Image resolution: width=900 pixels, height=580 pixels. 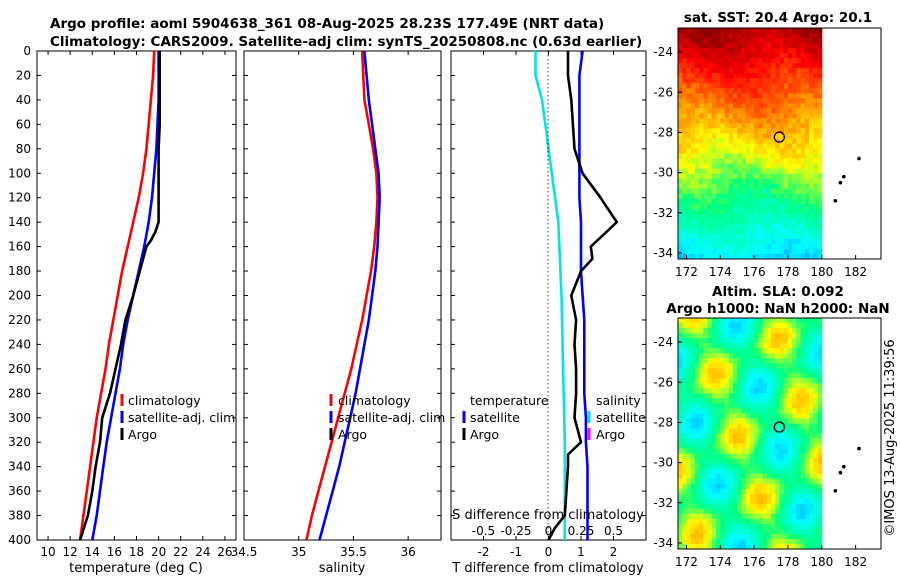 I want to click on x-tick-label: 2, so click(x=614, y=552).